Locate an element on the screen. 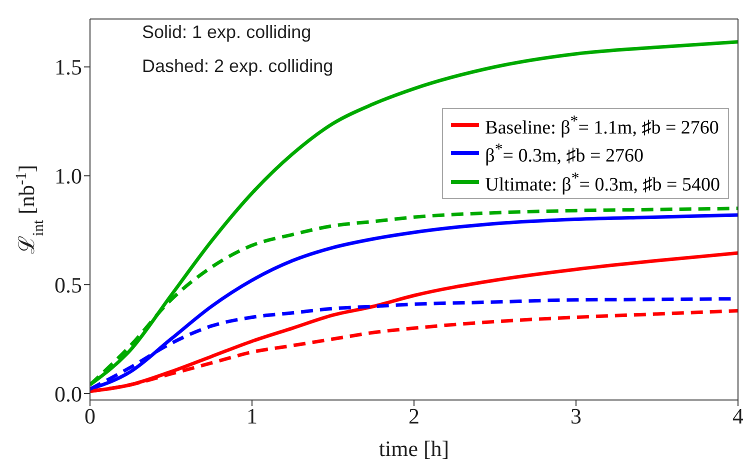 The width and height of the screenshot is (743, 472). legend-label: Baseline: β$^{*}$= 1.1m, ♯b = 2760 is located at coordinates (602, 125).